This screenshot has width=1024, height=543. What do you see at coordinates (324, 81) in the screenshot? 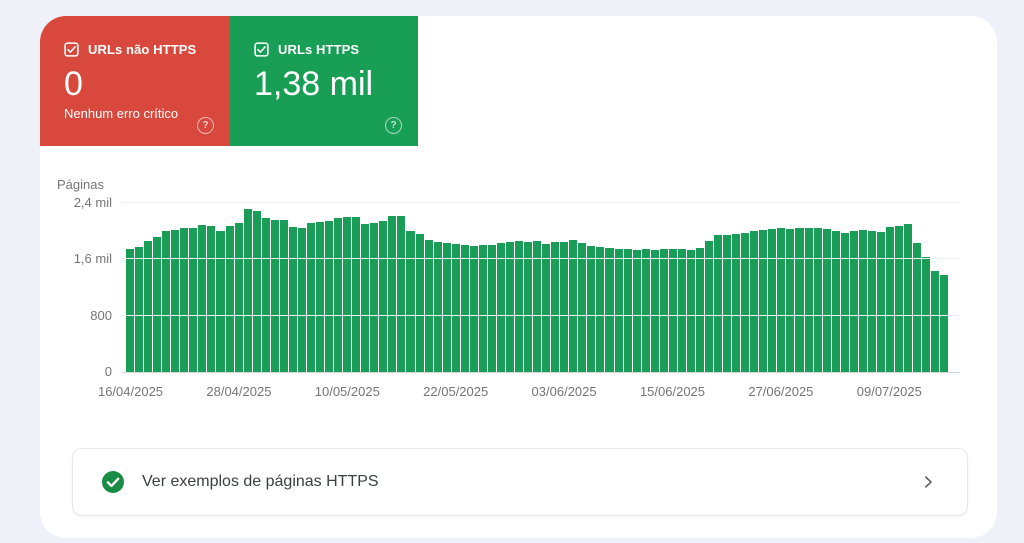
I see `card-https: URLs HTTPS 1,38 mil ?` at bounding box center [324, 81].